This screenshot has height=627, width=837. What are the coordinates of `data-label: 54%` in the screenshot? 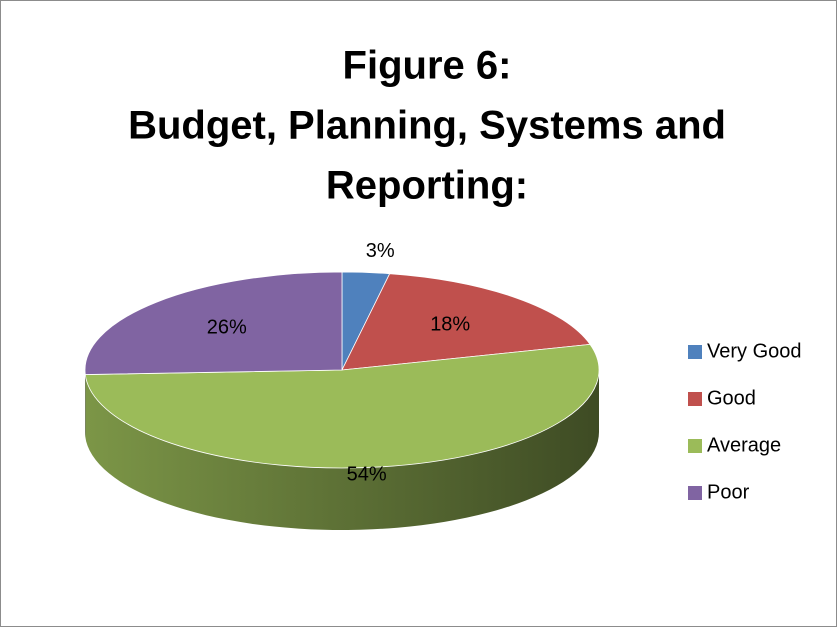 It's located at (367, 474).